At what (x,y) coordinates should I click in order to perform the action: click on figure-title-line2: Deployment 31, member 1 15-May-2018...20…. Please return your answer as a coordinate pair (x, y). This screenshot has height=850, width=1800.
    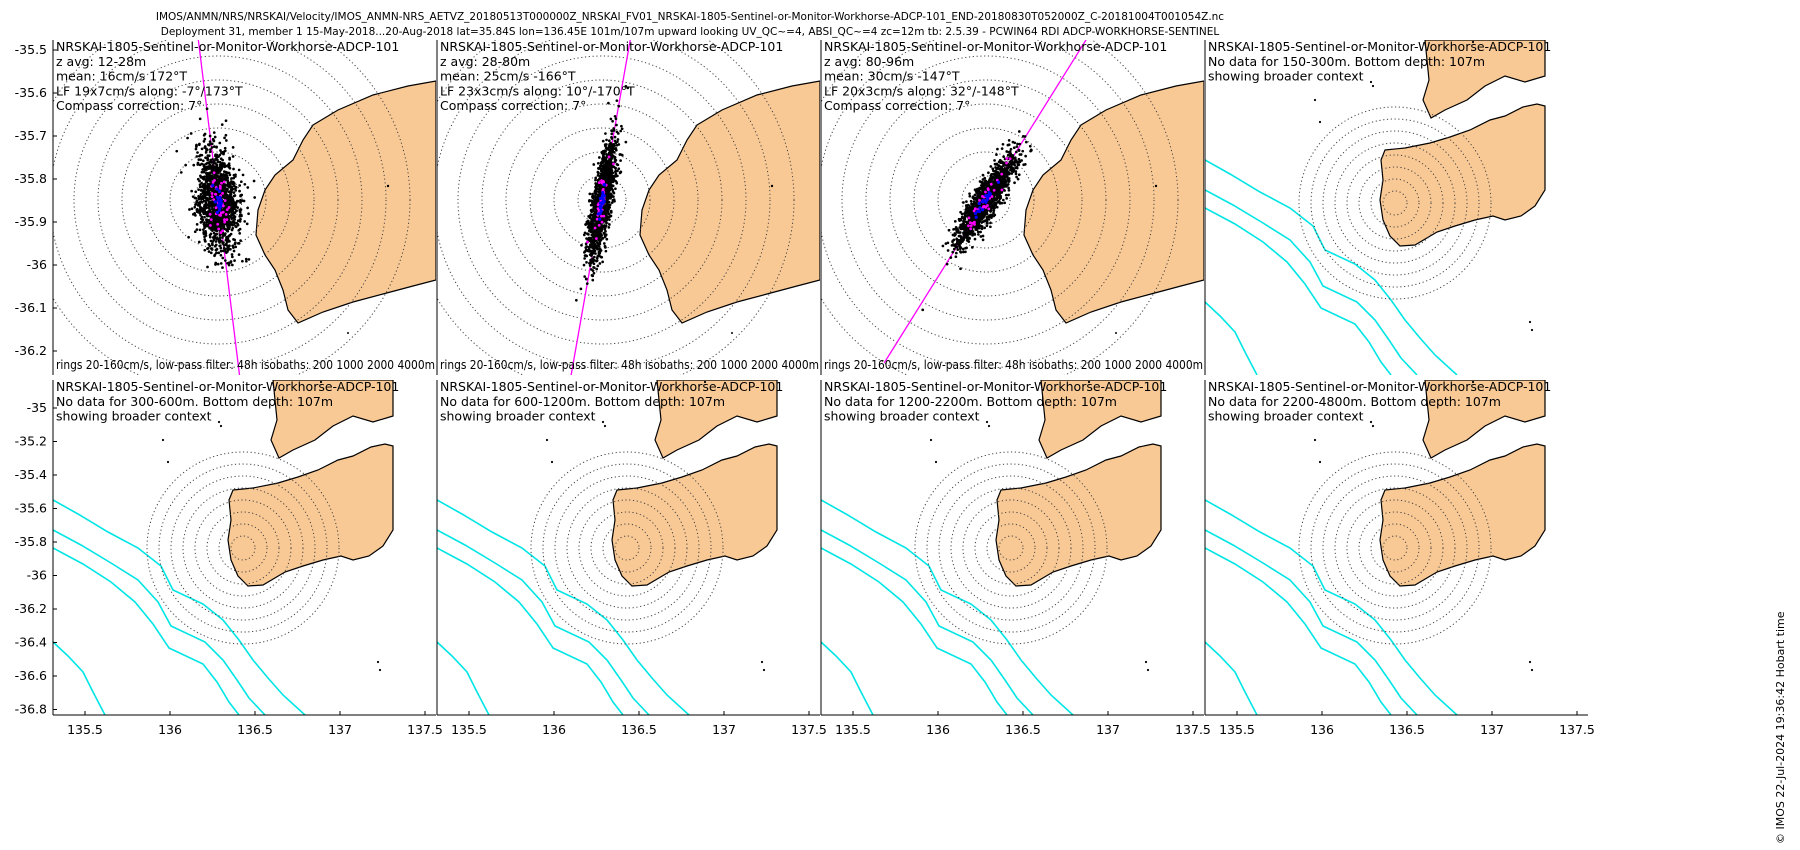
    Looking at the image, I should click on (690, 32).